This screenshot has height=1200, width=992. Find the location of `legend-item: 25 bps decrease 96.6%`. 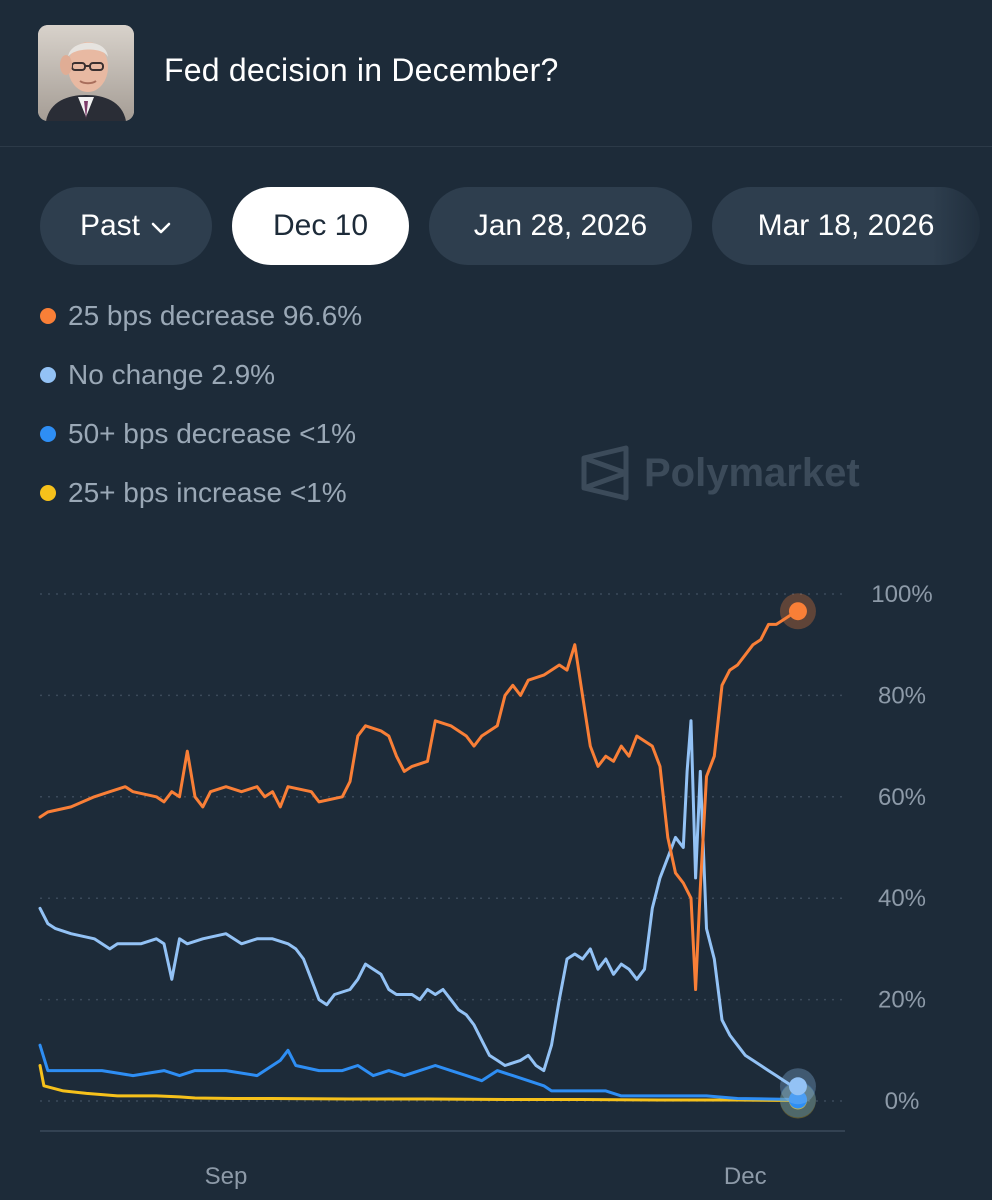

legend-item: 25 bps decrease 96.6% is located at coordinates (201, 316).